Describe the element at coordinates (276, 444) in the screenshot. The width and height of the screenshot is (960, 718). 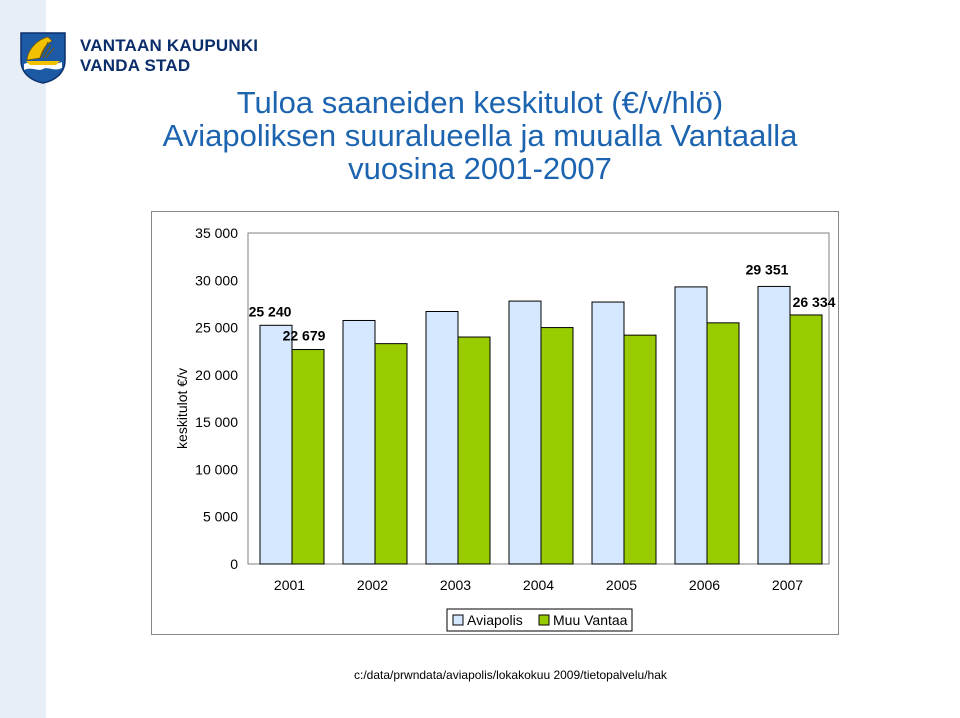
I see `bar-aviapolis-2001` at that location.